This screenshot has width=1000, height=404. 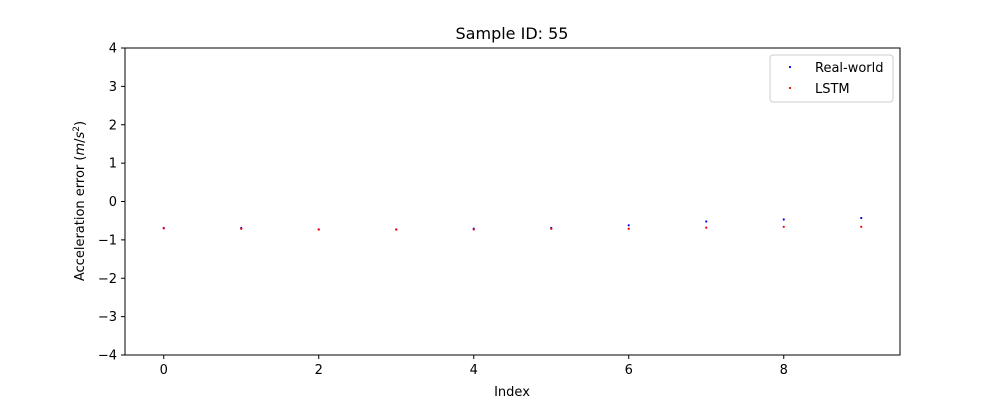 I want to click on y-tick-label: −4, so click(x=107, y=356).